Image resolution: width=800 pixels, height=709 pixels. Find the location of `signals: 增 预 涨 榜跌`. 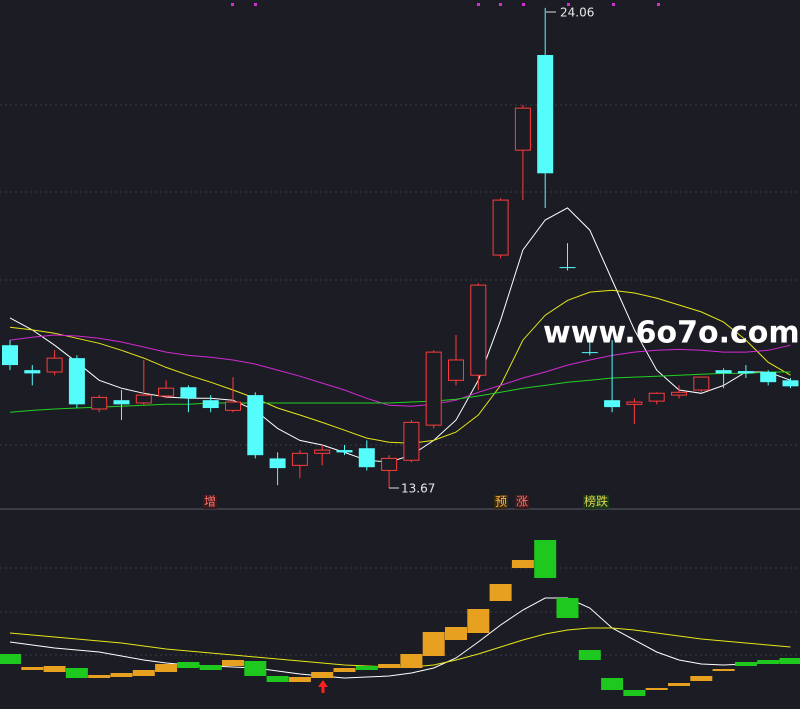

signals: 增 预 涨 榜跌 is located at coordinates (406, 501).